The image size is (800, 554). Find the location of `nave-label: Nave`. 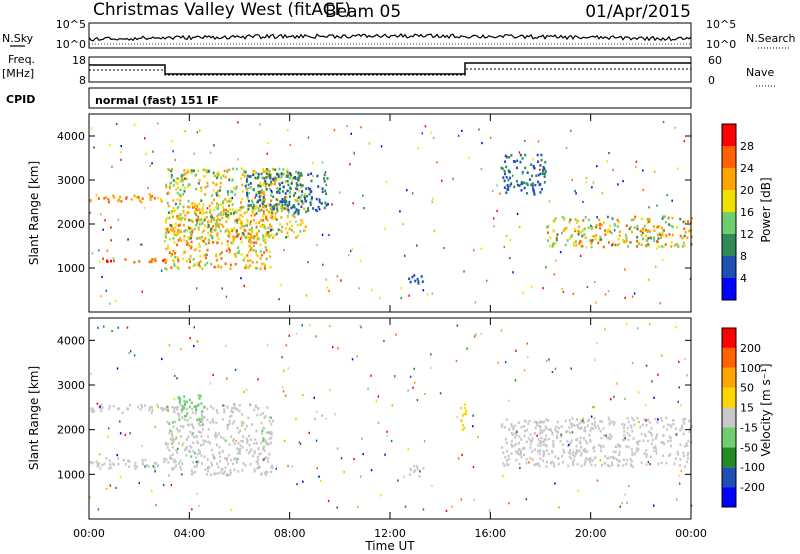

nave-label: Nave is located at coordinates (760, 72).